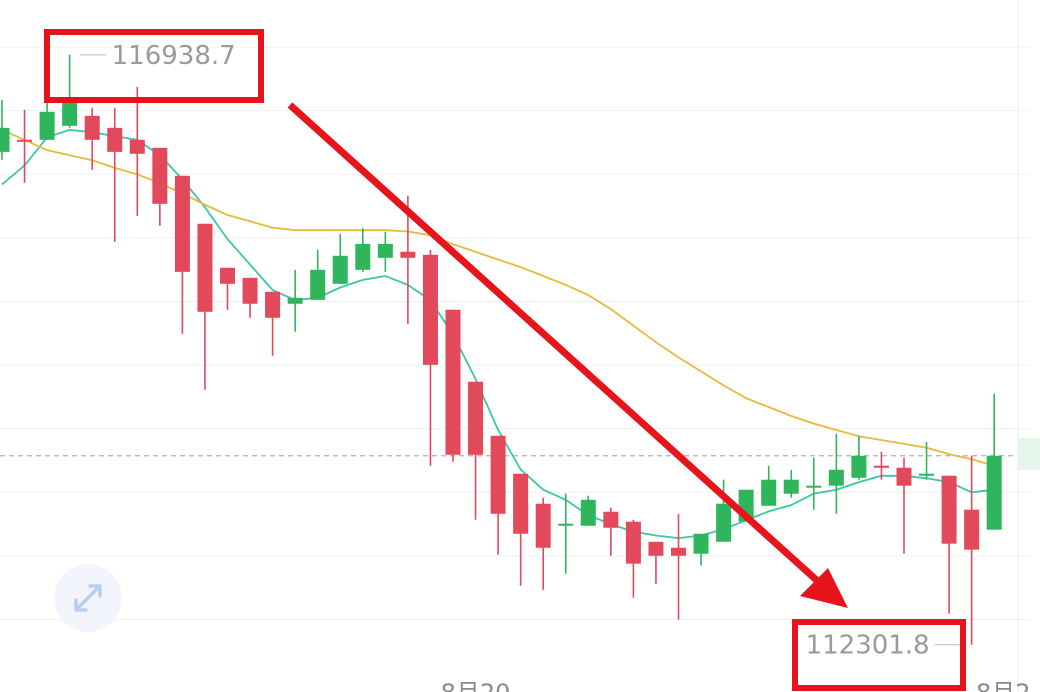  I want to click on highlight-box-low, so click(879, 655).